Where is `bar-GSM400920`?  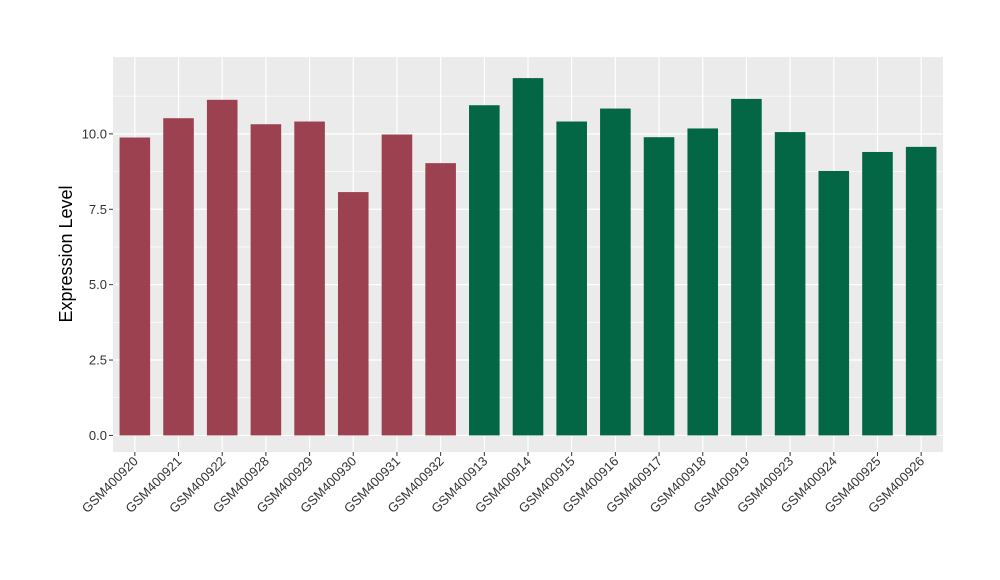
bar-GSM400920 is located at coordinates (135, 286).